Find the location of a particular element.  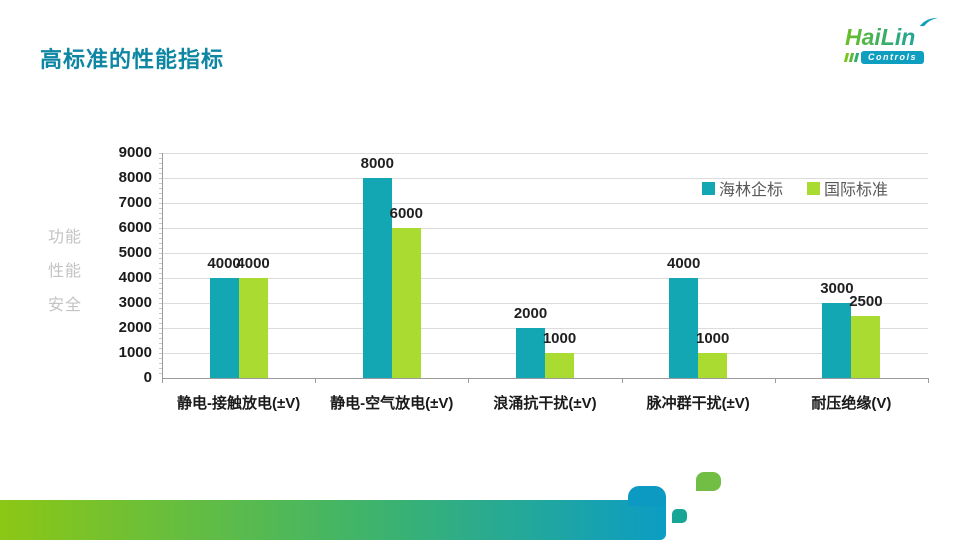

y-tick-label: 0 is located at coordinates (147, 377).